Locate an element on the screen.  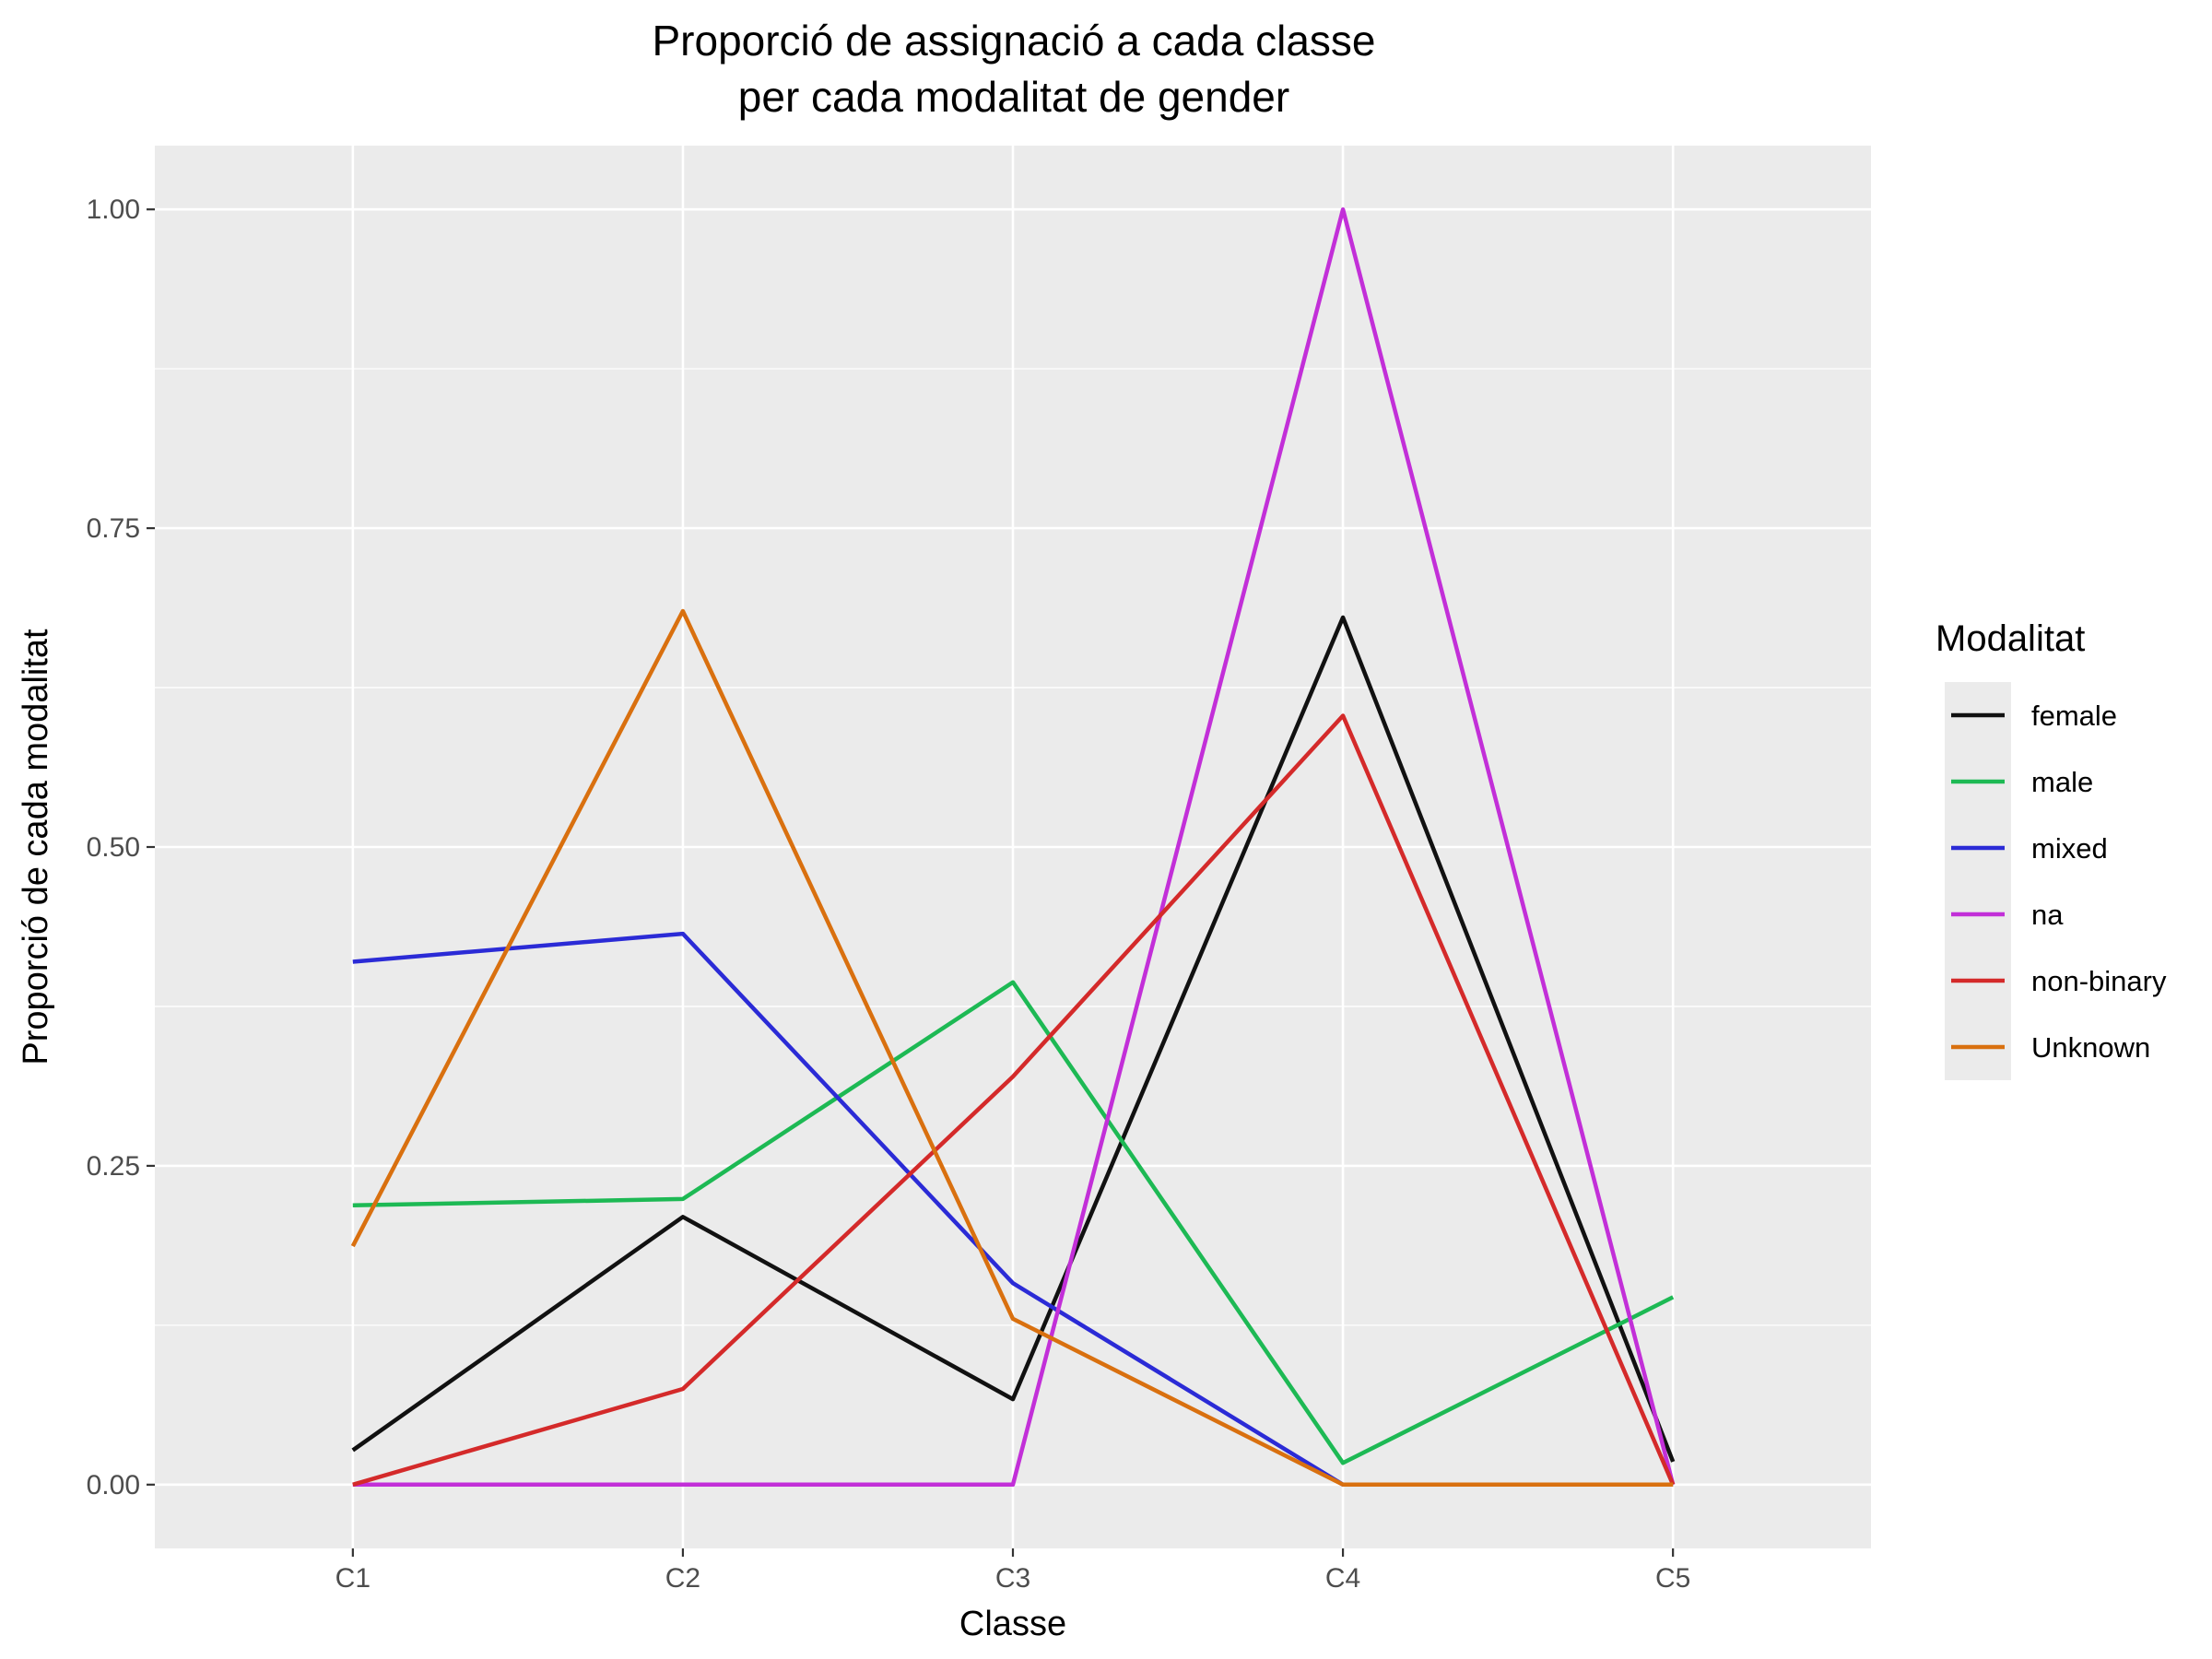
y-tick-label: 0.00 is located at coordinates (113, 1485).